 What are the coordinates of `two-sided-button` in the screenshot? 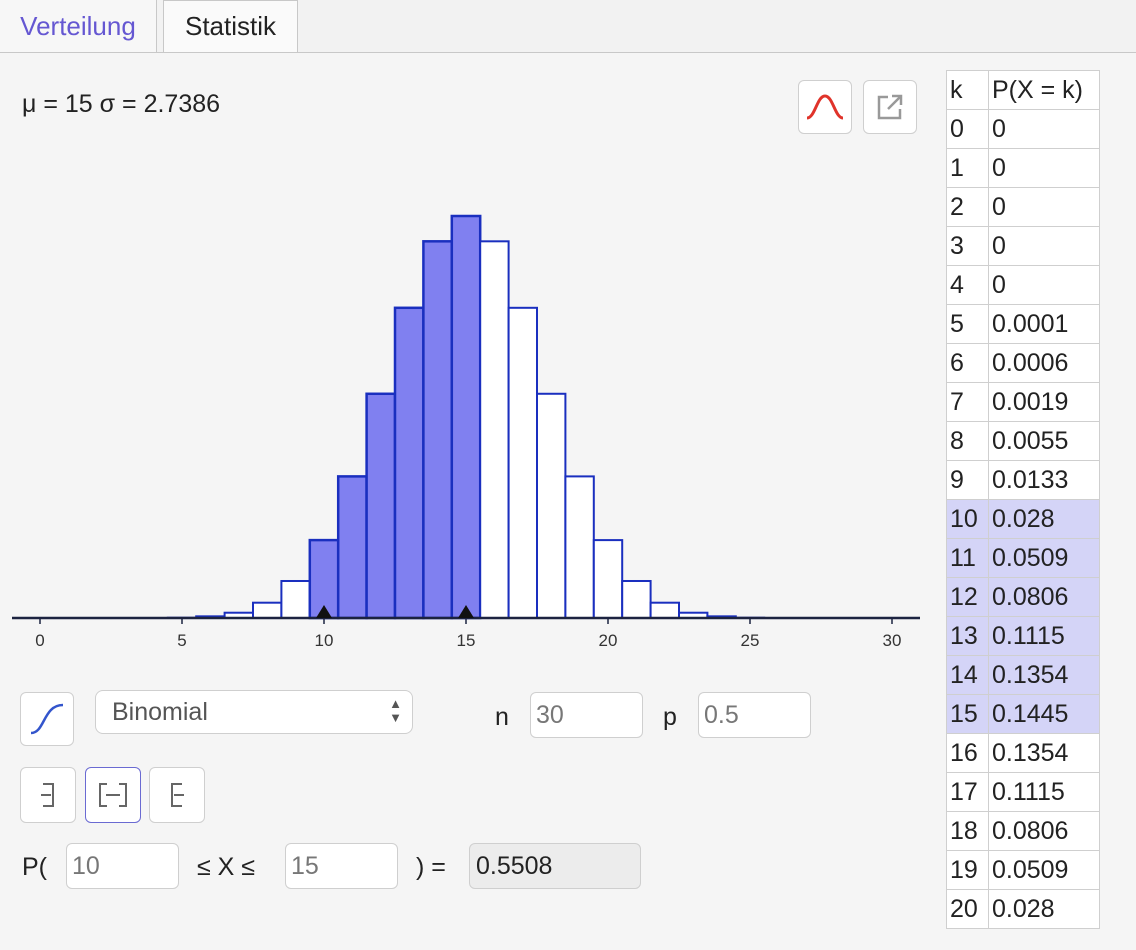 It's located at (113, 795).